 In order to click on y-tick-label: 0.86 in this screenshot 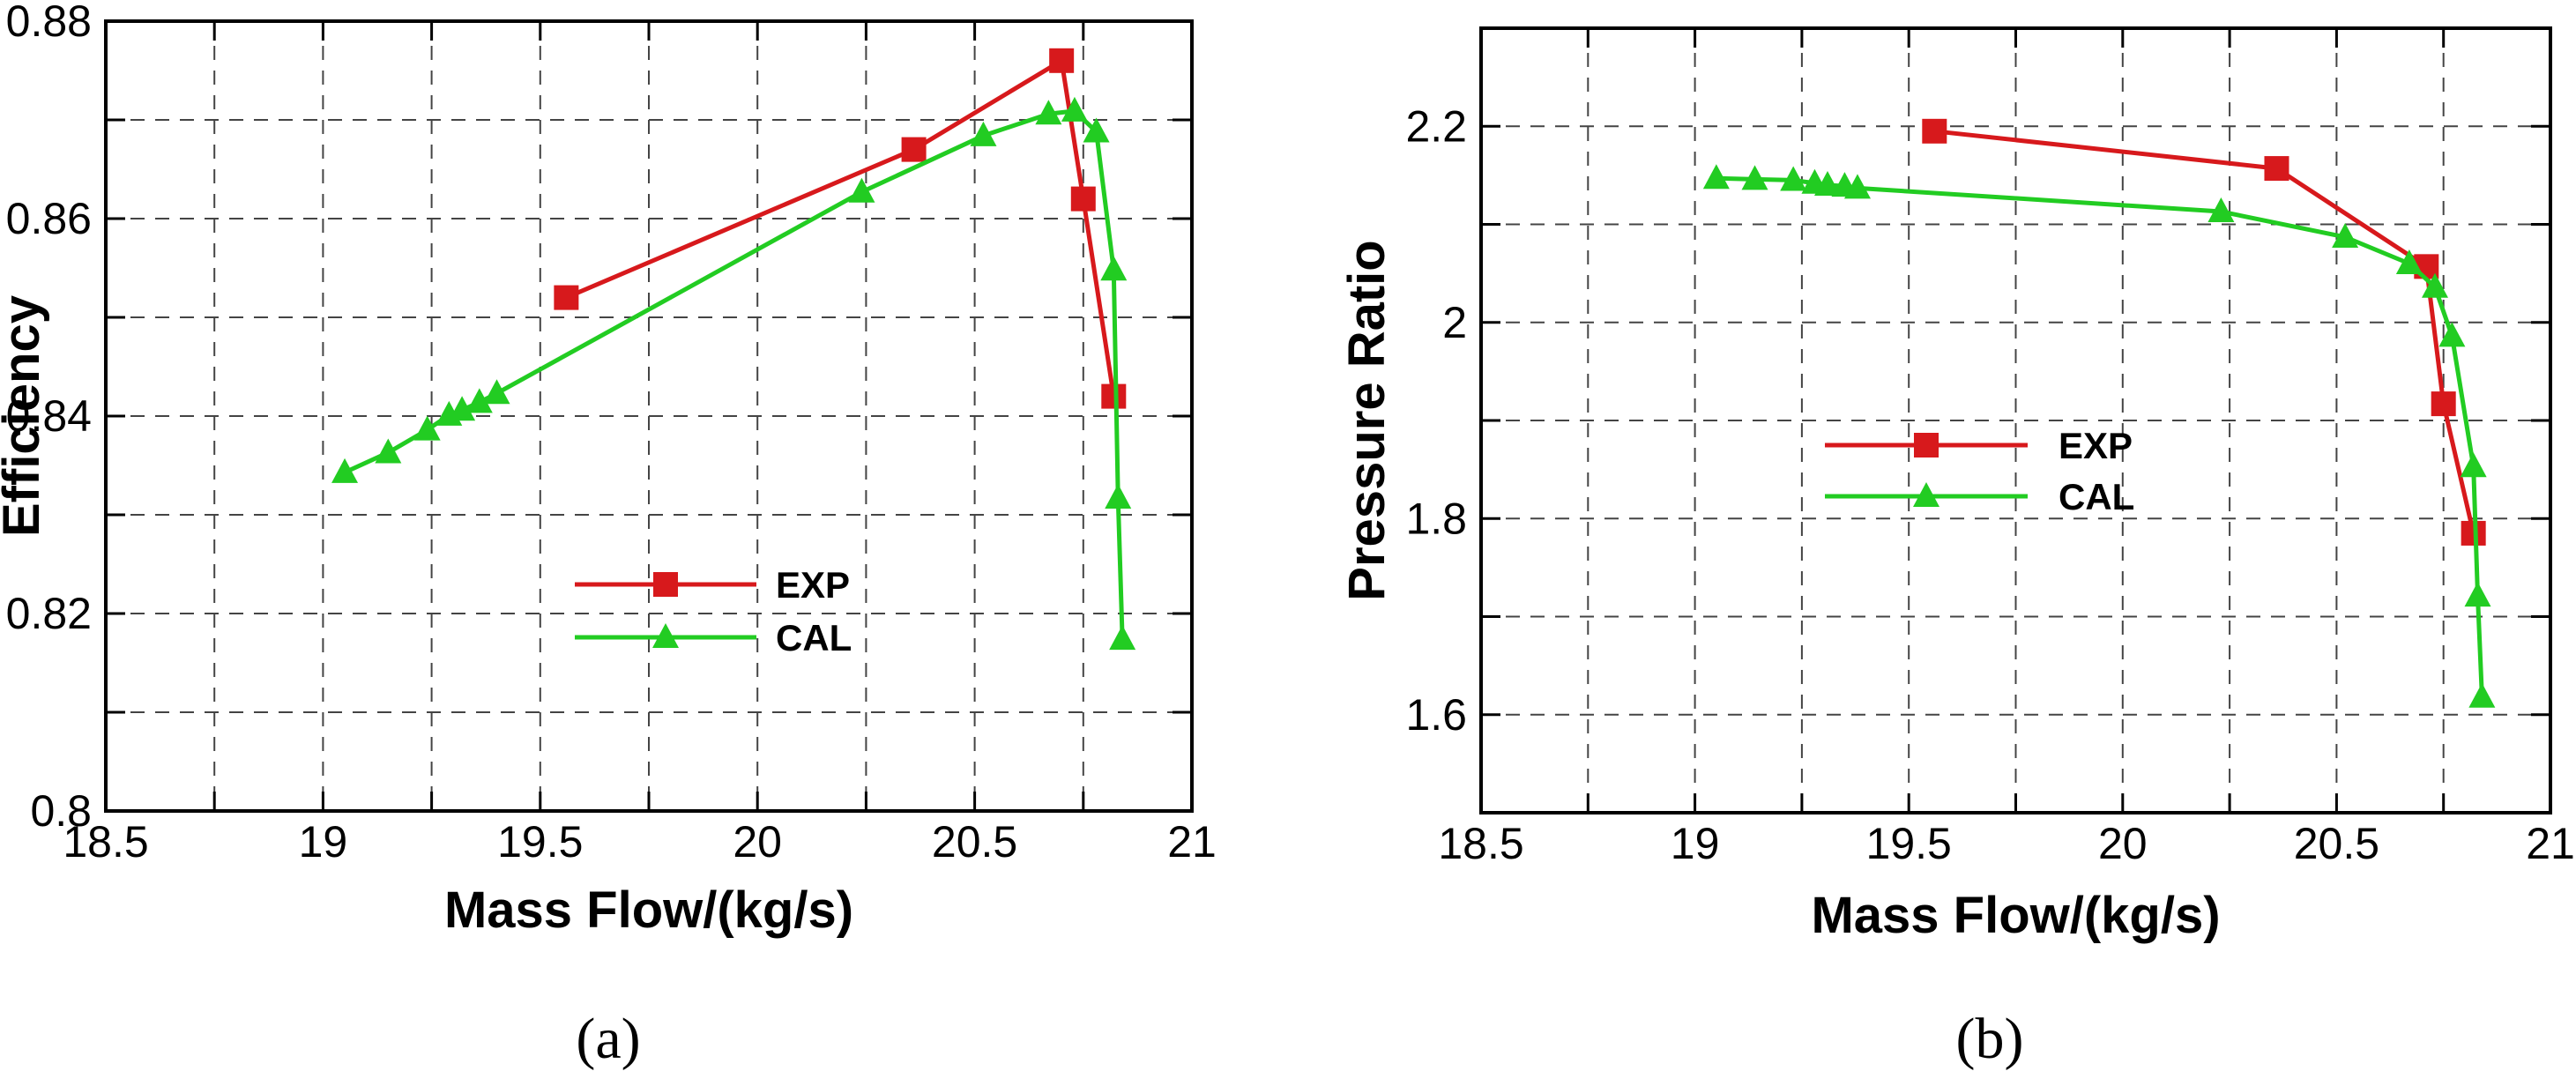, I will do `click(49, 218)`.